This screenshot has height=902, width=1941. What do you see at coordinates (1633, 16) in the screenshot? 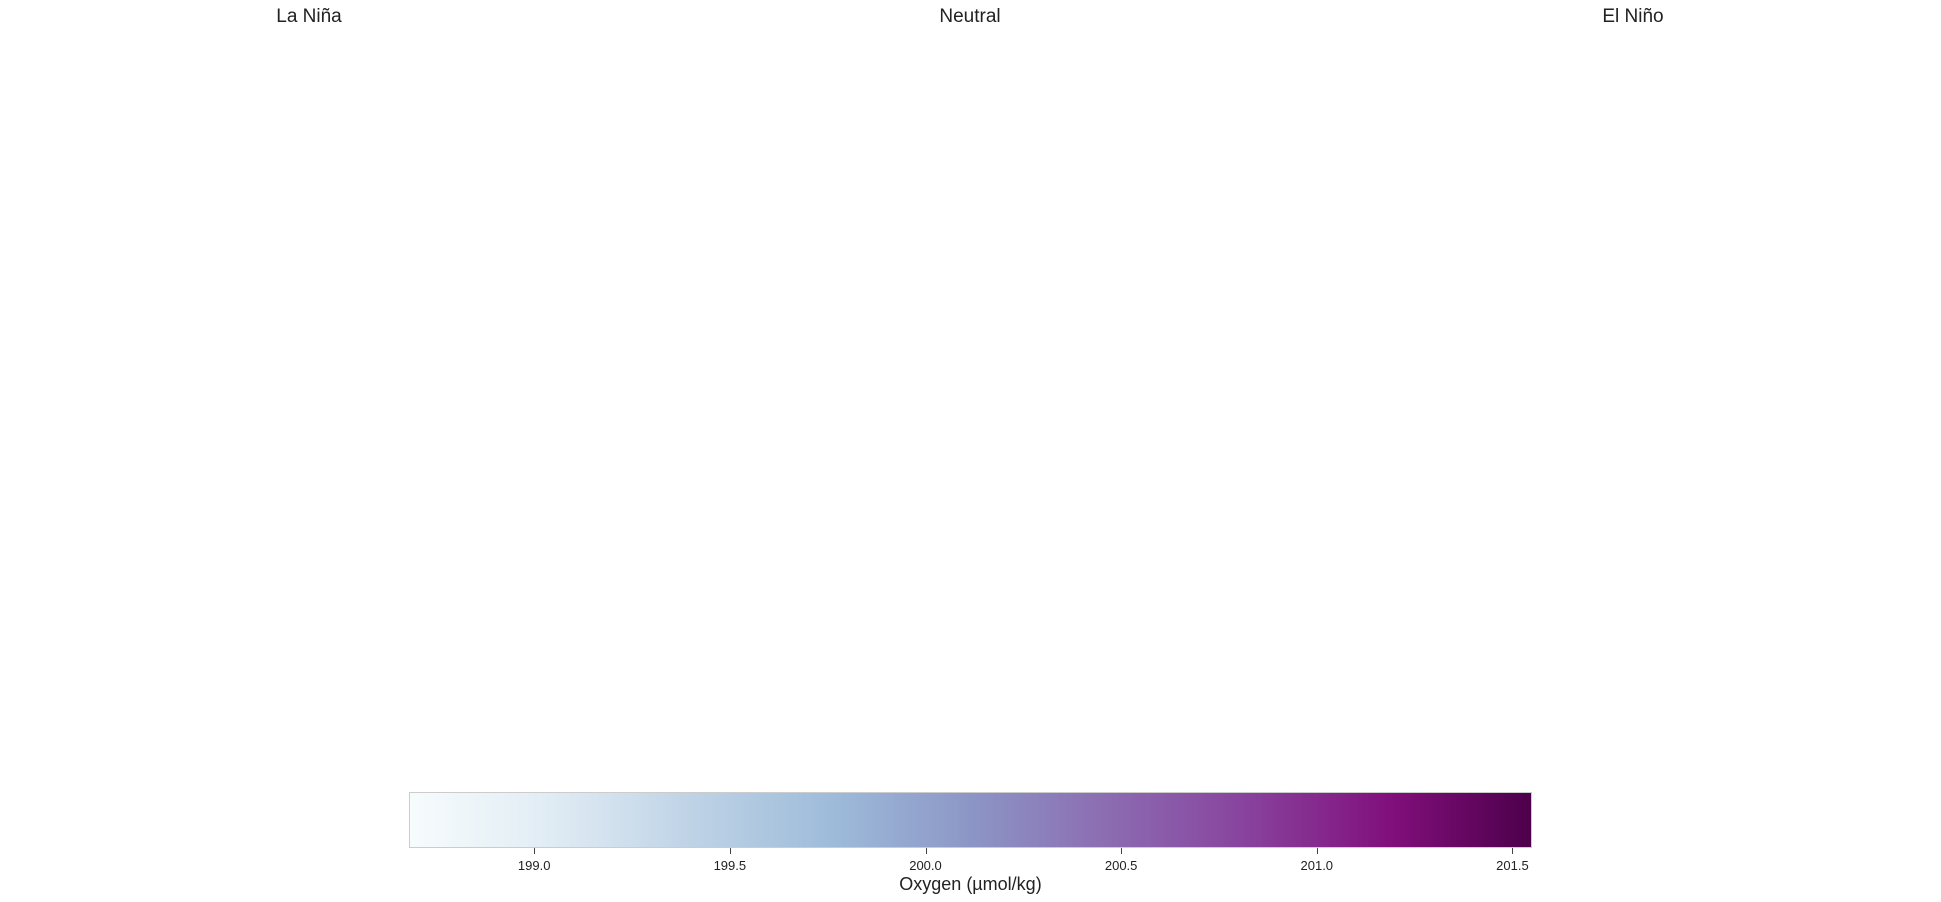
I see `panel-title: El Niño` at bounding box center [1633, 16].